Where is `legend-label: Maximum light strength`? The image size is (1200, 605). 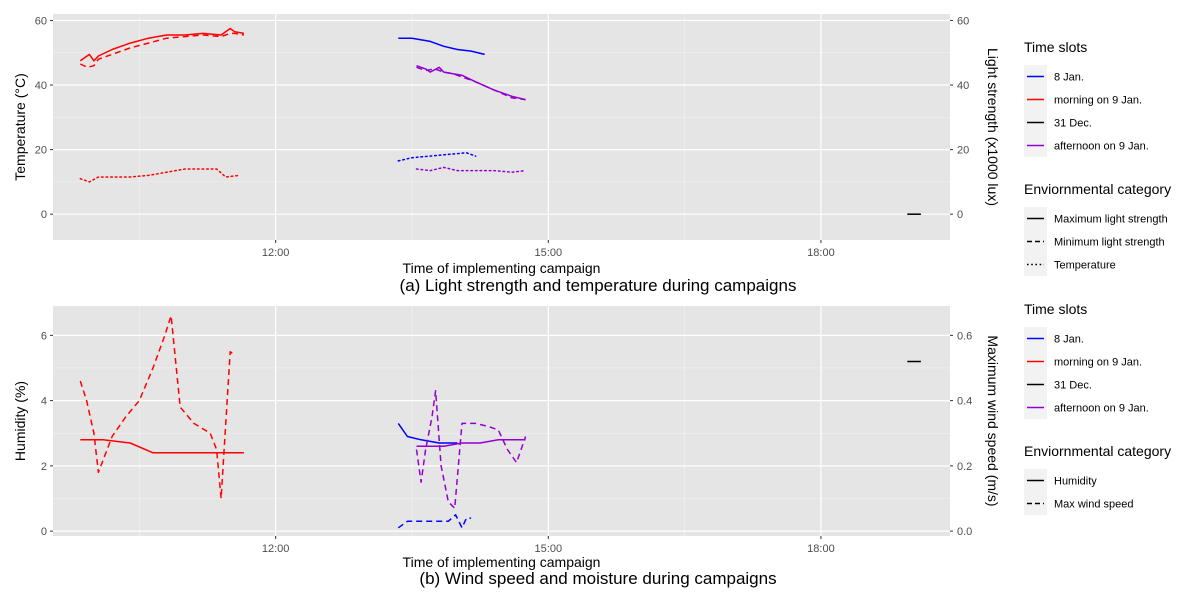
legend-label: Maximum light strength is located at coordinates (1111, 220).